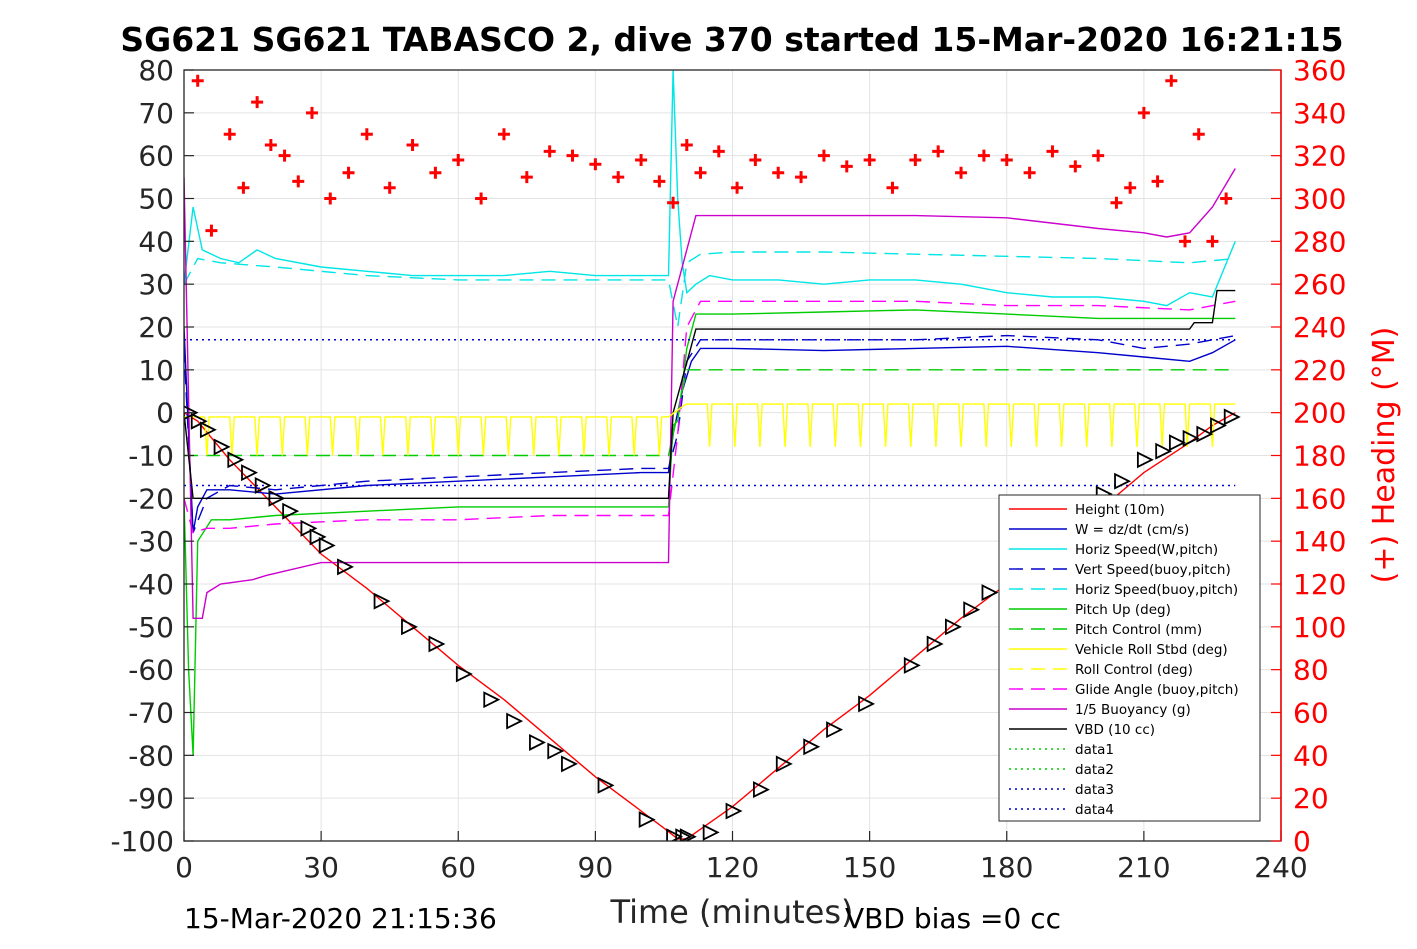 This screenshot has height=949, width=1417. I want to click on y-tick-label: 70, so click(156, 113).